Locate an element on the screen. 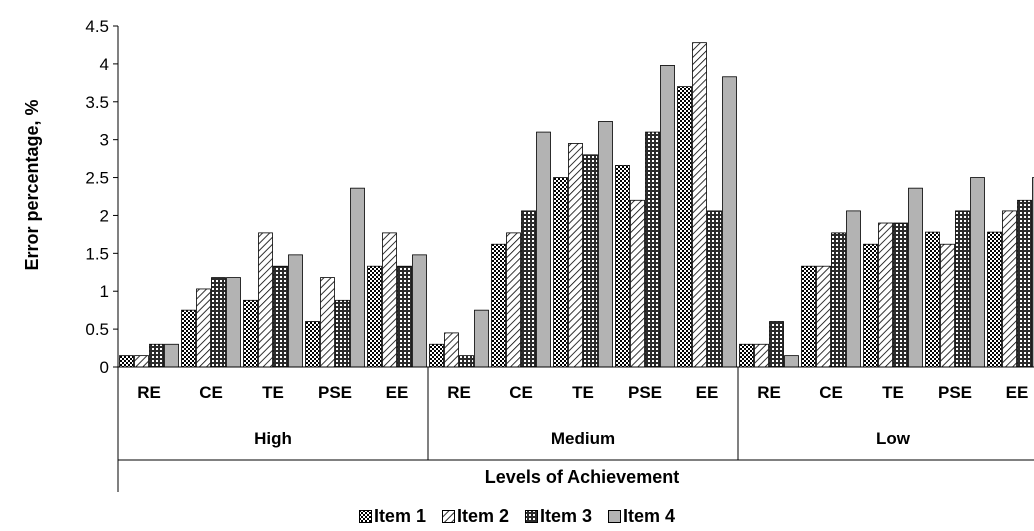 The width and height of the screenshot is (1034, 531). bar-high-re-item3 is located at coordinates (156, 355).